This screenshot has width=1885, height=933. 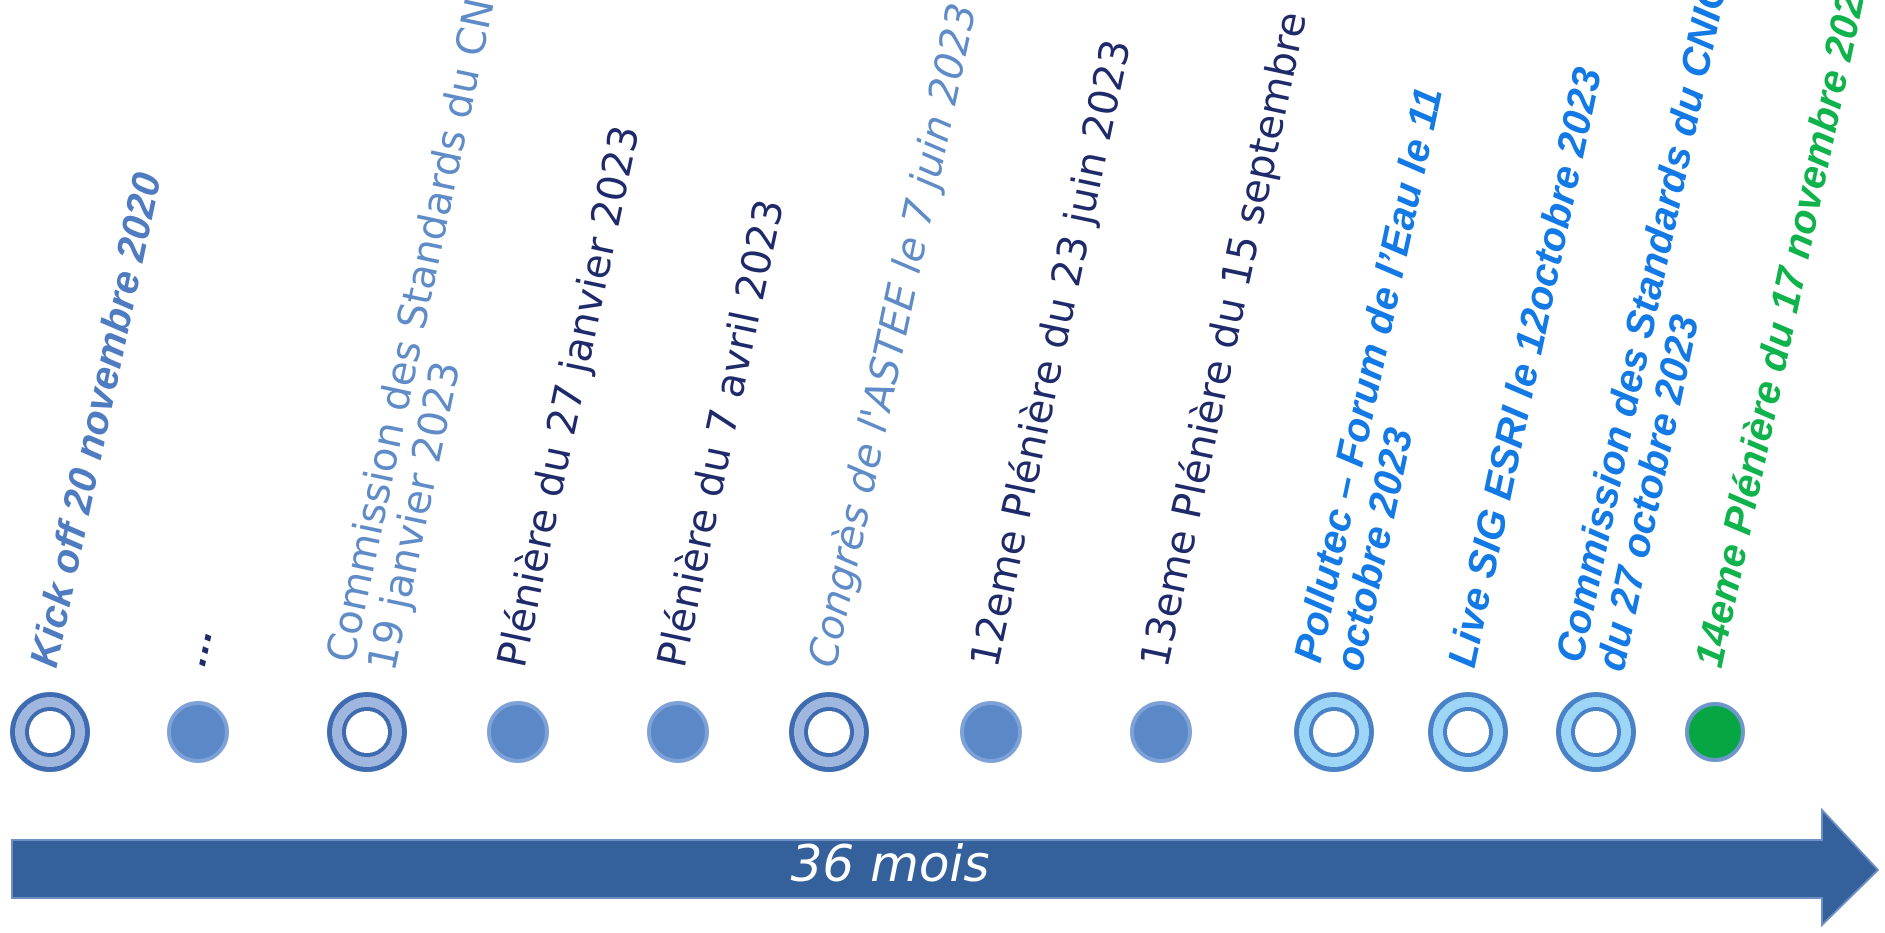 What do you see at coordinates (890, 864) in the screenshot?
I see `duration-label: 36 mois` at bounding box center [890, 864].